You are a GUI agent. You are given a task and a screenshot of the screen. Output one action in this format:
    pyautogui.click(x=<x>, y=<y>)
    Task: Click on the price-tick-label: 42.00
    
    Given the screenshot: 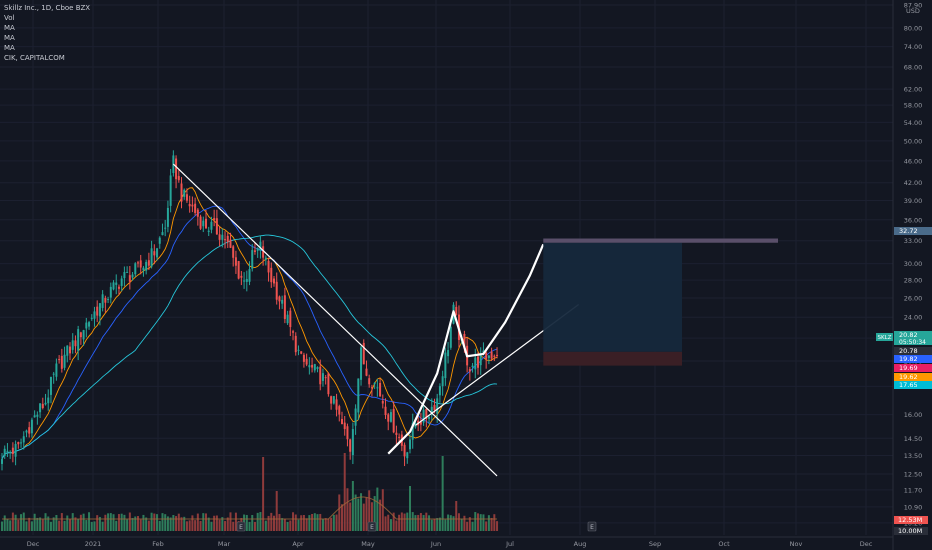 What is the action you would take?
    pyautogui.click(x=913, y=183)
    